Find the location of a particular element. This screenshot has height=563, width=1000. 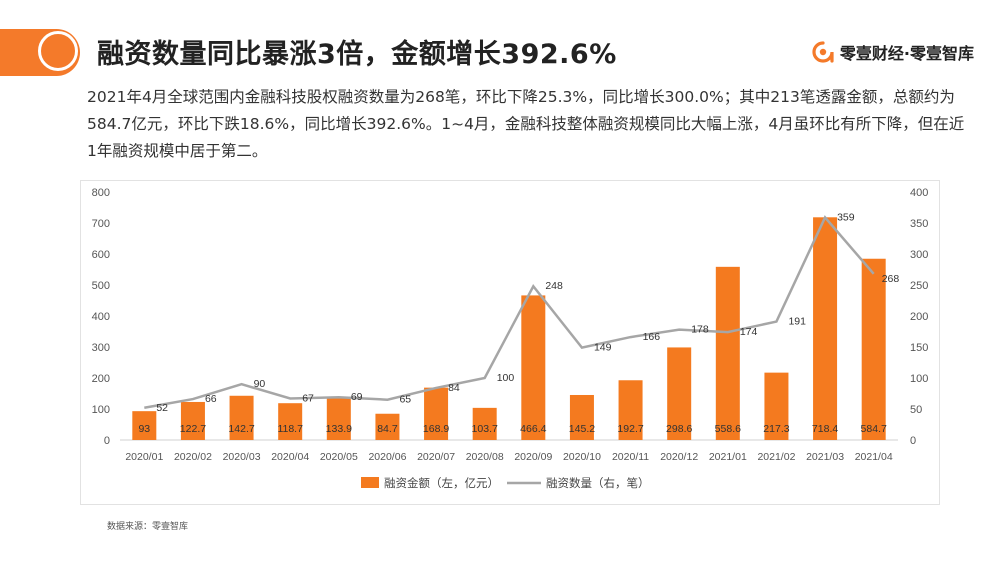

x-tick-label: 2020/09 is located at coordinates (533, 457).